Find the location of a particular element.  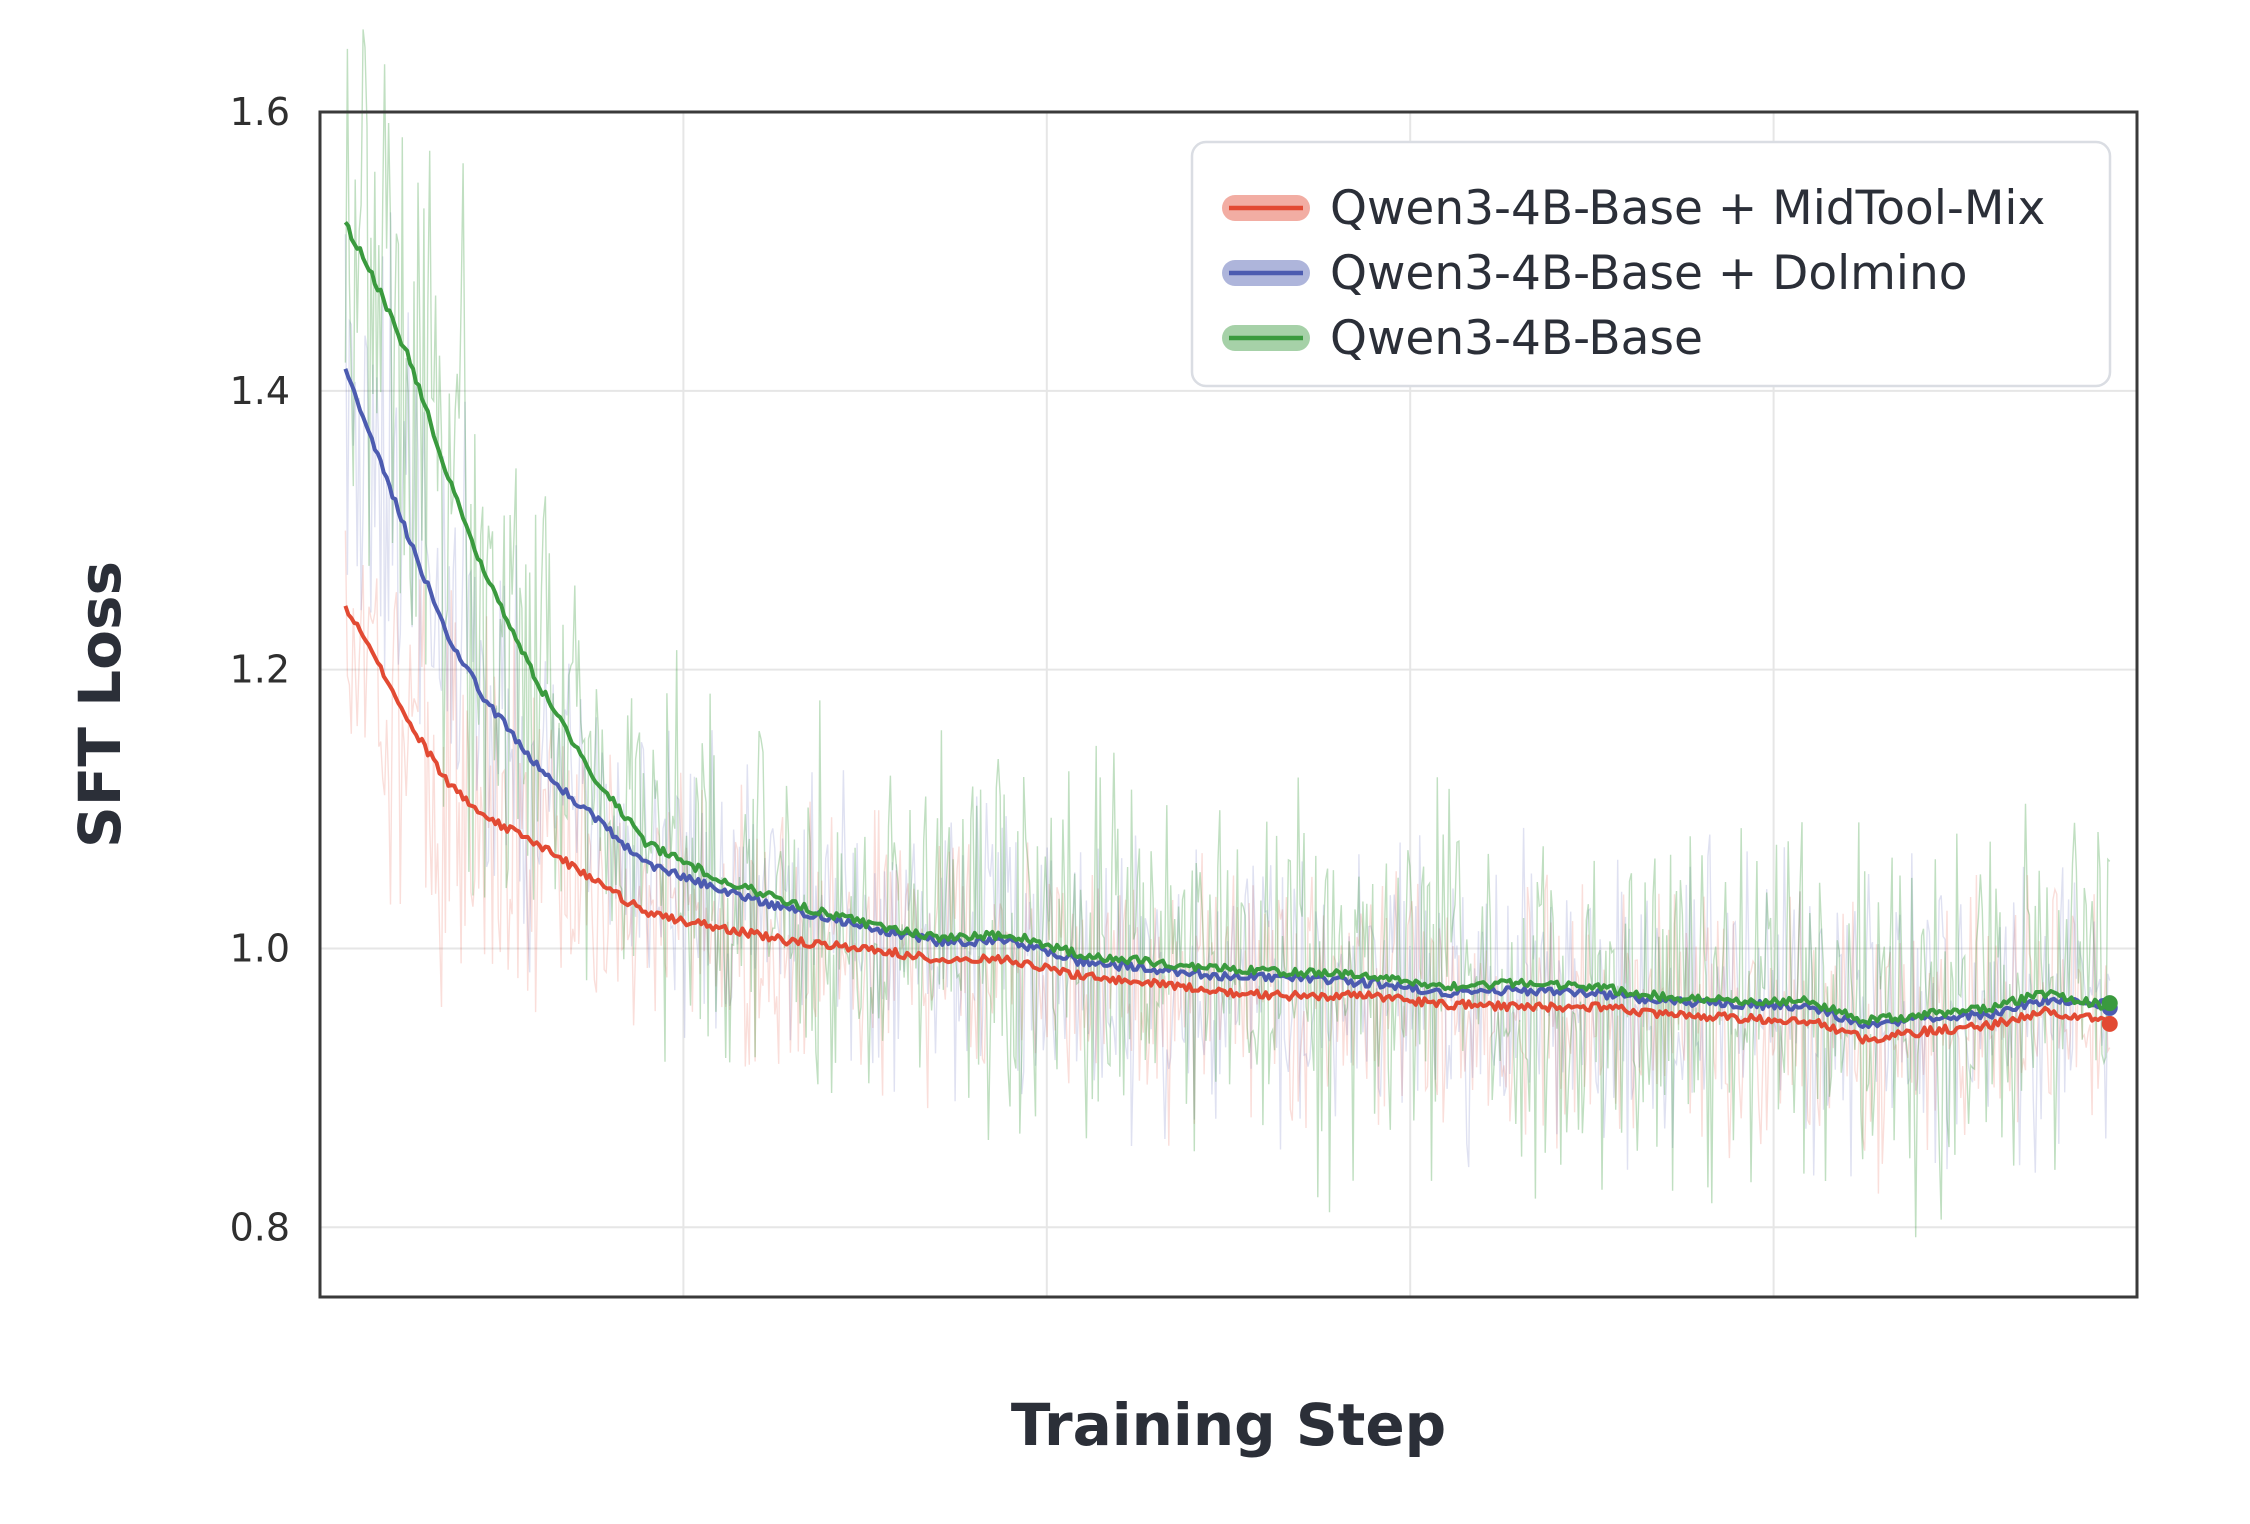

legend-label-0: Qwen3-4B-Base + MidTool-Mix is located at coordinates (1687, 208).